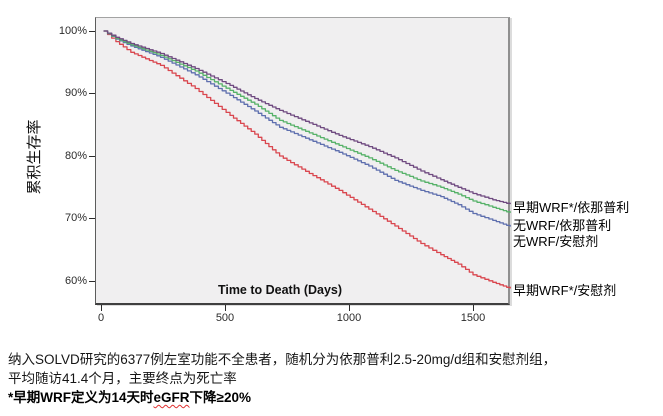 This screenshot has height=416, width=663. I want to click on x-tick-label-500: 500, so click(225, 318).